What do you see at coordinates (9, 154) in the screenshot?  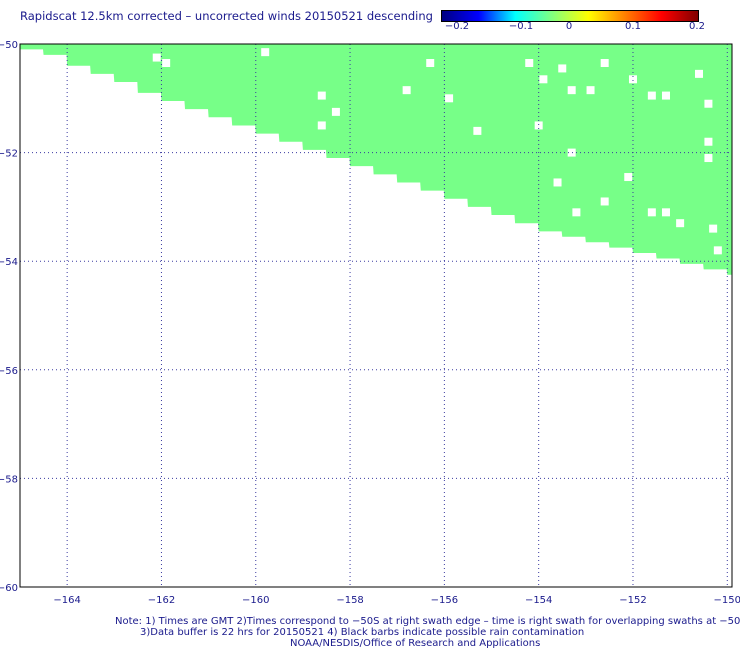 I see `y-tick-label: −52` at bounding box center [9, 154].